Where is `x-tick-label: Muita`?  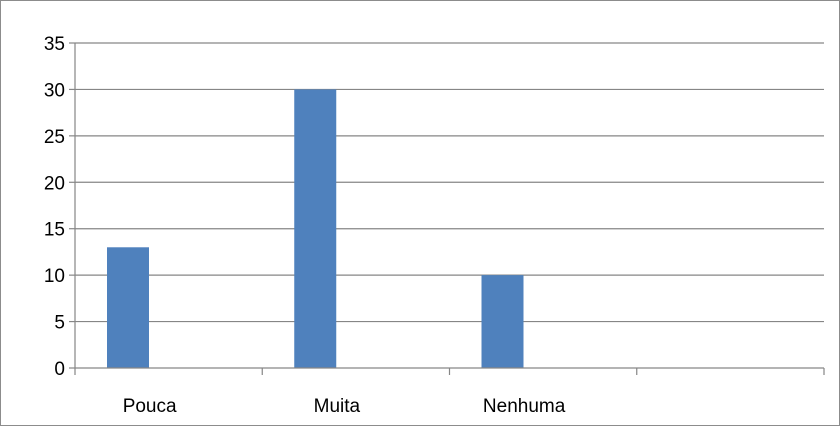
x-tick-label: Muita is located at coordinates (337, 406).